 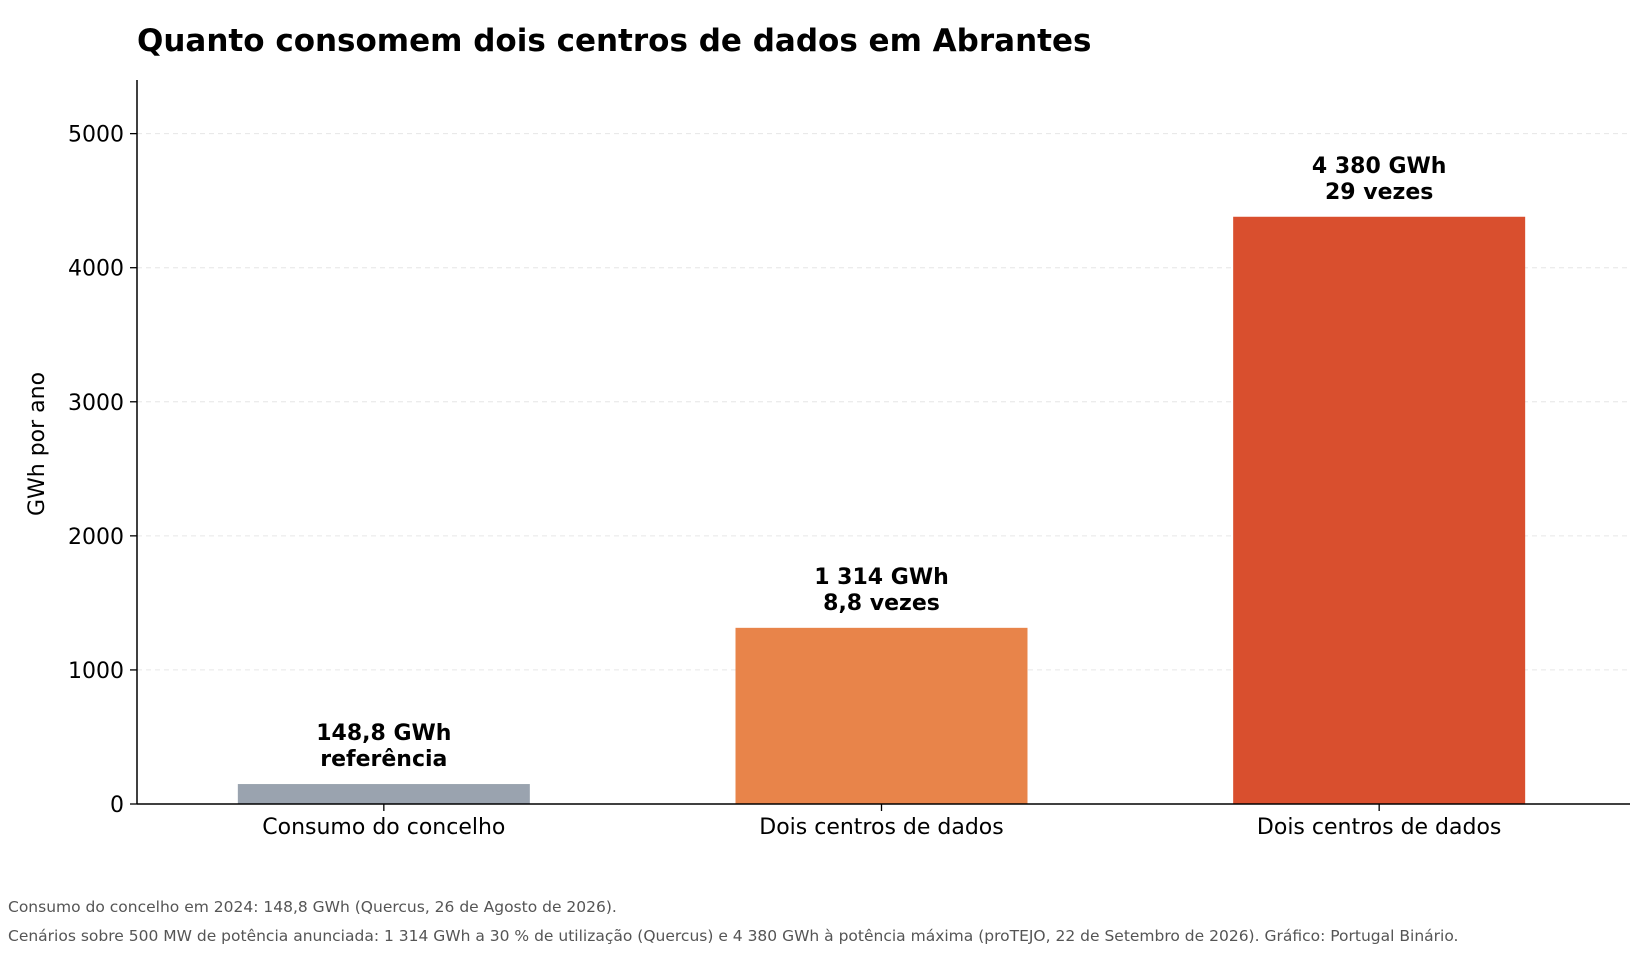 What do you see at coordinates (1379, 166) in the screenshot?
I see `data-label: 4 380 GWh` at bounding box center [1379, 166].